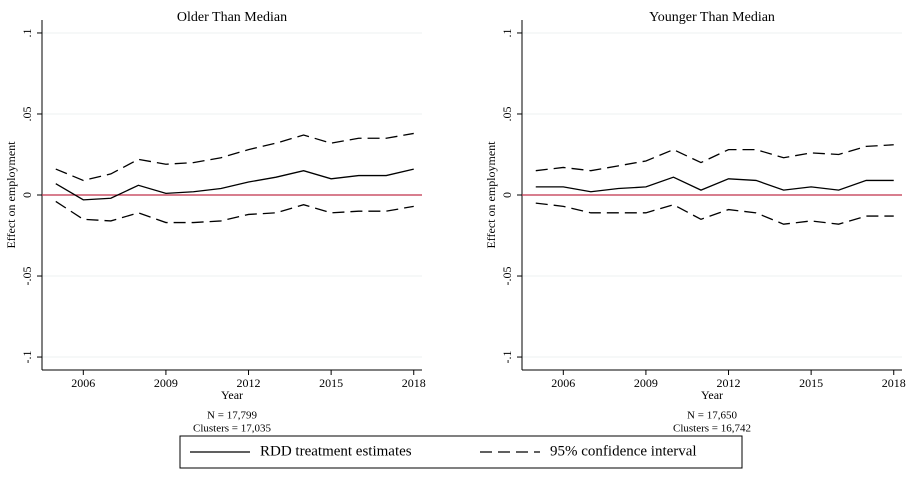  What do you see at coordinates (712, 17) in the screenshot?
I see `chart-title: Younger Than Median` at bounding box center [712, 17].